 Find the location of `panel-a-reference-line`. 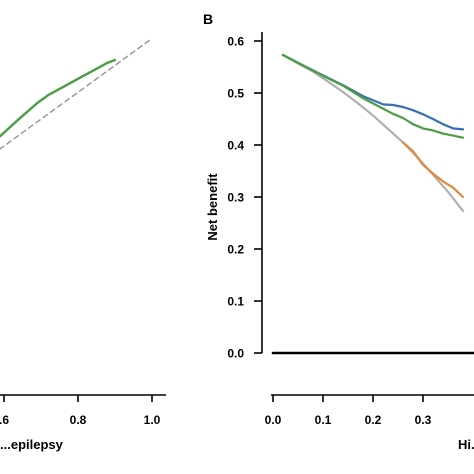

panel-a-reference-line is located at coordinates (76, 93).